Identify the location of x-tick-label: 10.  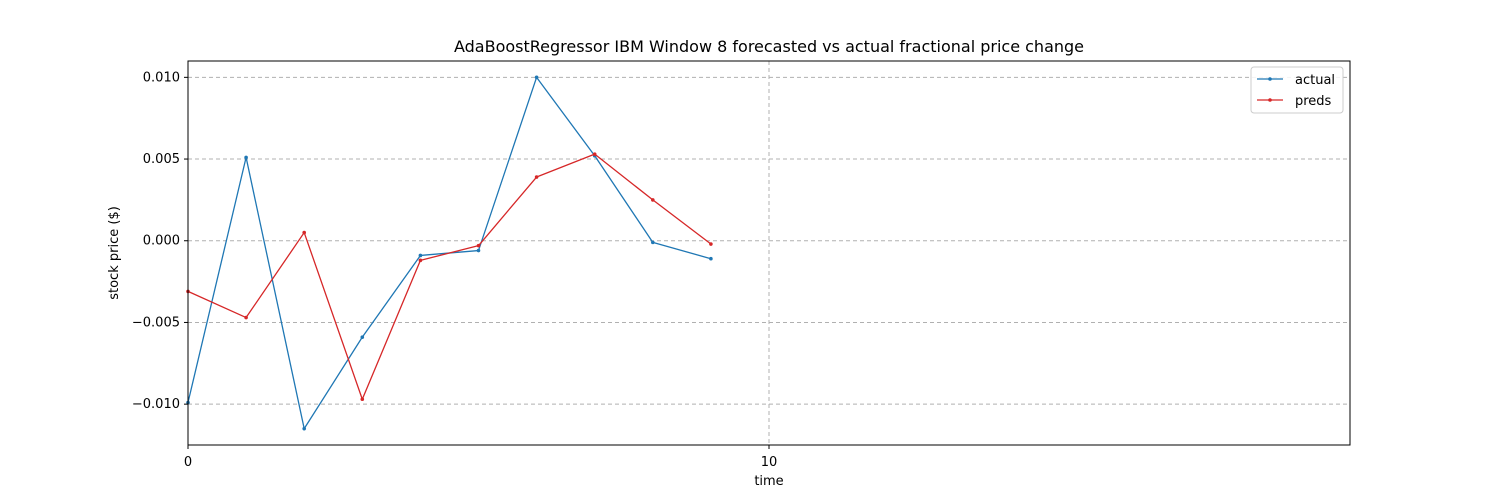
(769, 462).